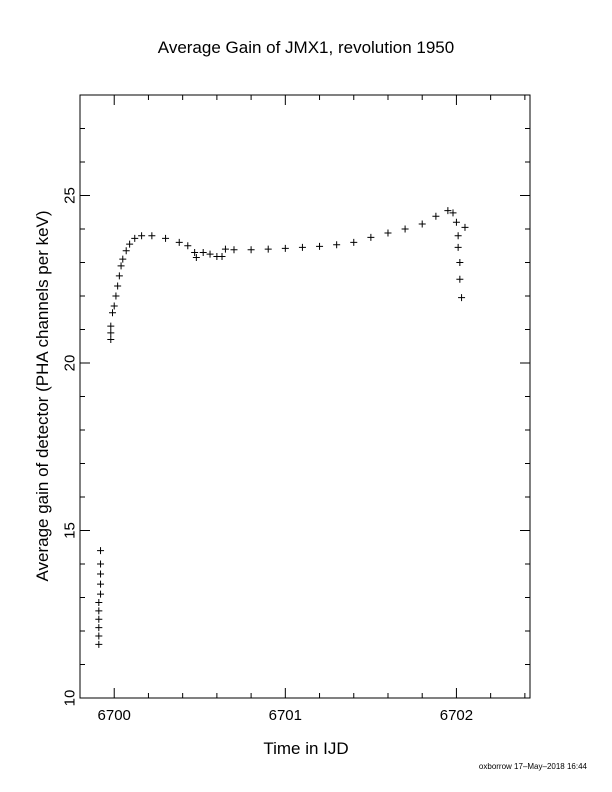  What do you see at coordinates (70, 363) in the screenshot?
I see `y-tick-label: 20` at bounding box center [70, 363].